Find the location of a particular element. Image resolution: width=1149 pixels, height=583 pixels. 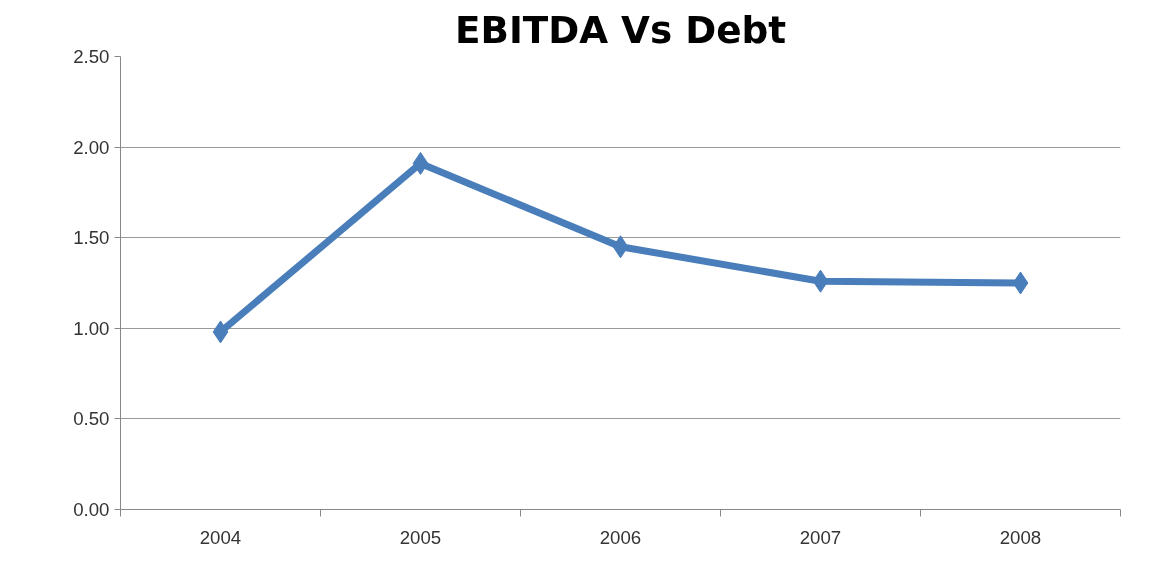

chart-title: EBITDA Vs Debt is located at coordinates (620, 29).